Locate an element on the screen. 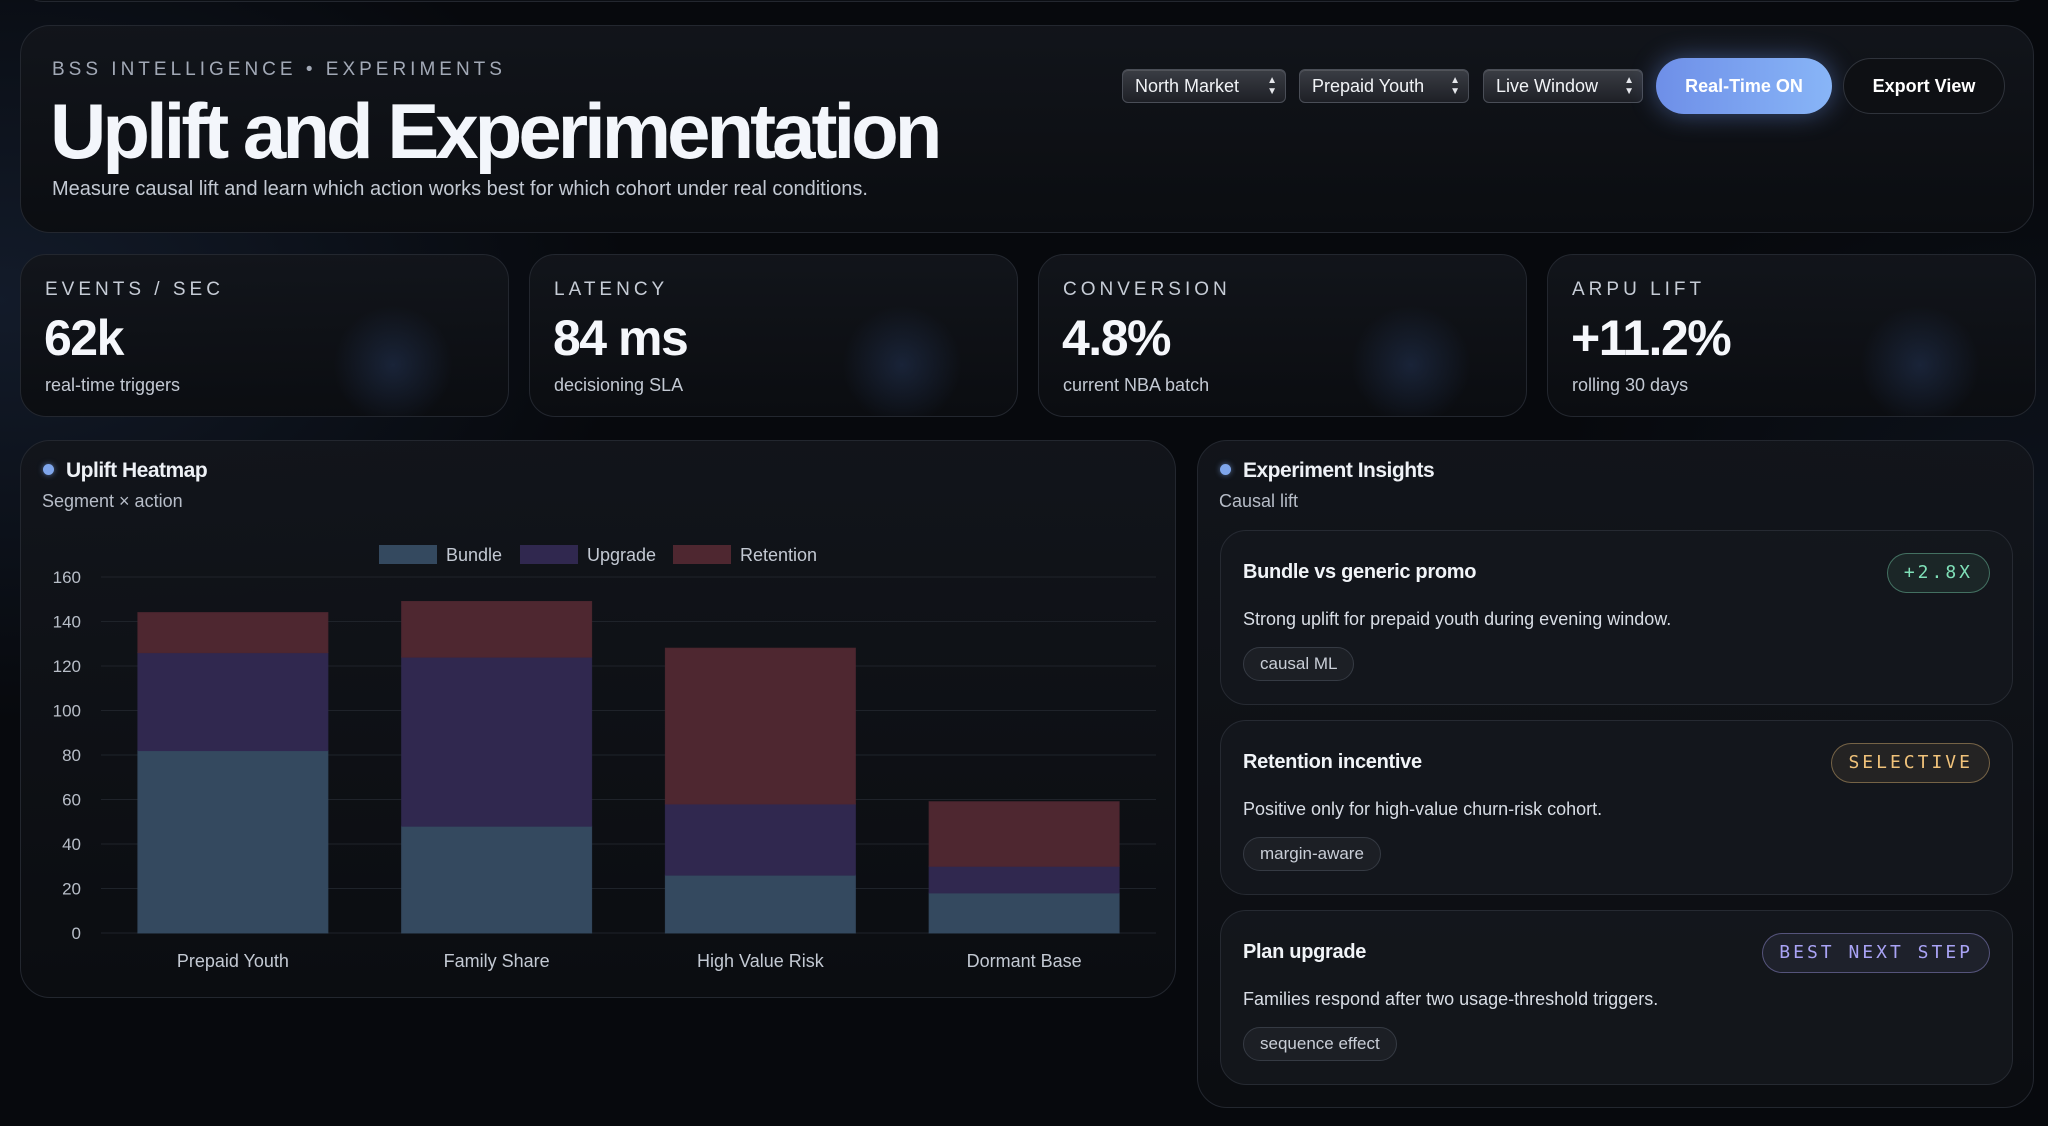 The height and width of the screenshot is (1126, 2048). kpi-label: ARPU LIFT is located at coordinates (1639, 289).